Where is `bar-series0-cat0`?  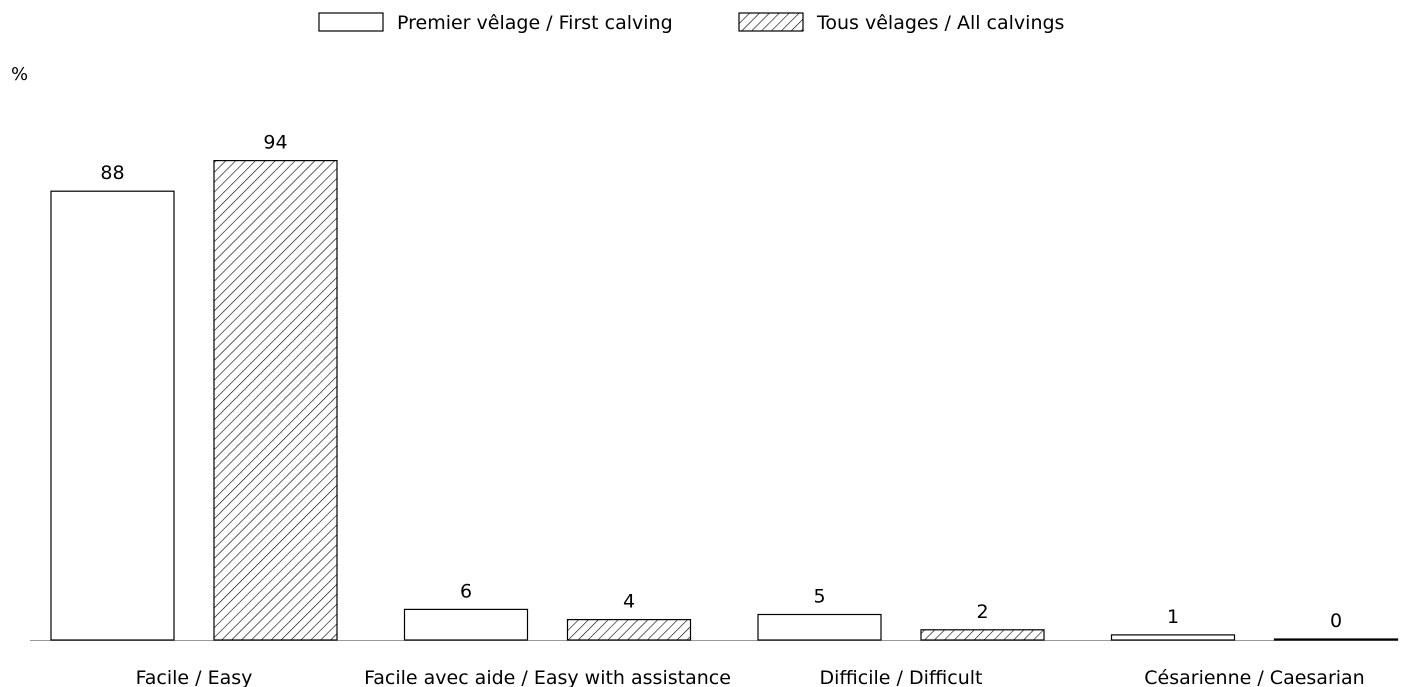 bar-series0-cat0 is located at coordinates (112, 415).